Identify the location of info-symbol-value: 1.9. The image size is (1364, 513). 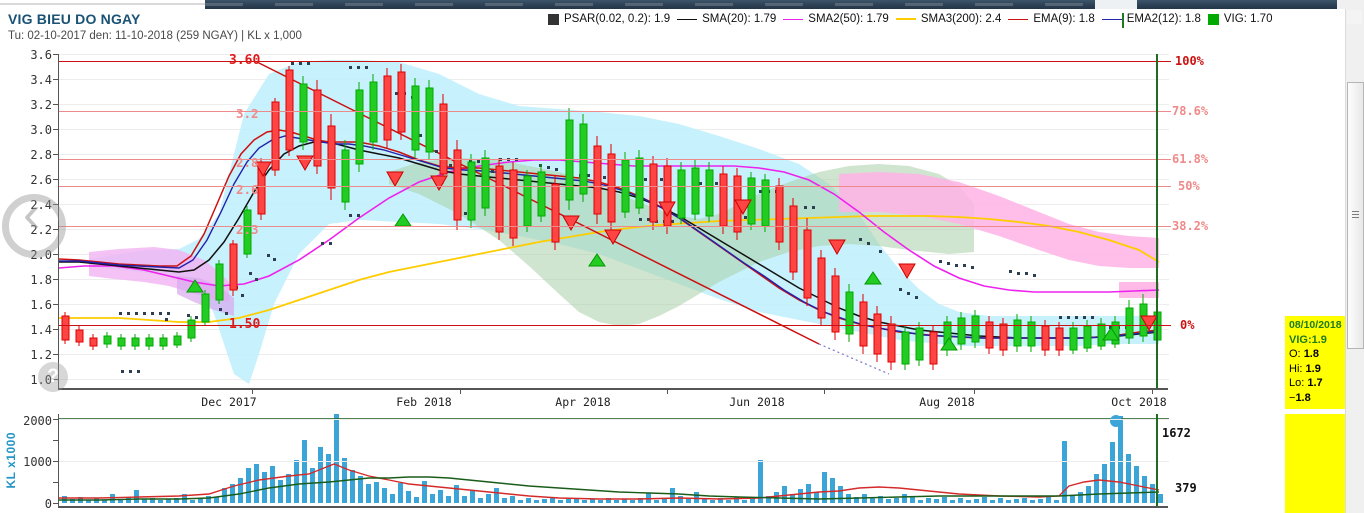
(1319, 339).